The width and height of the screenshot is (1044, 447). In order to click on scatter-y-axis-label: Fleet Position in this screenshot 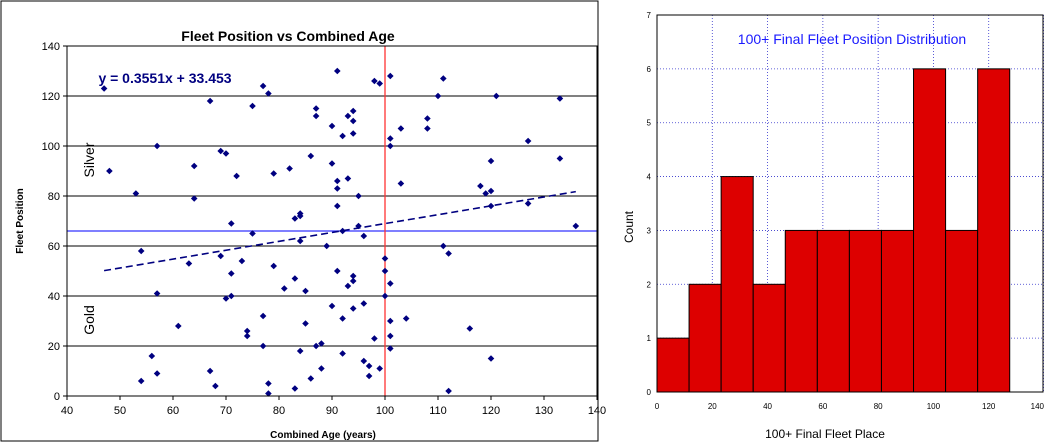, I will do `click(20, 221)`.